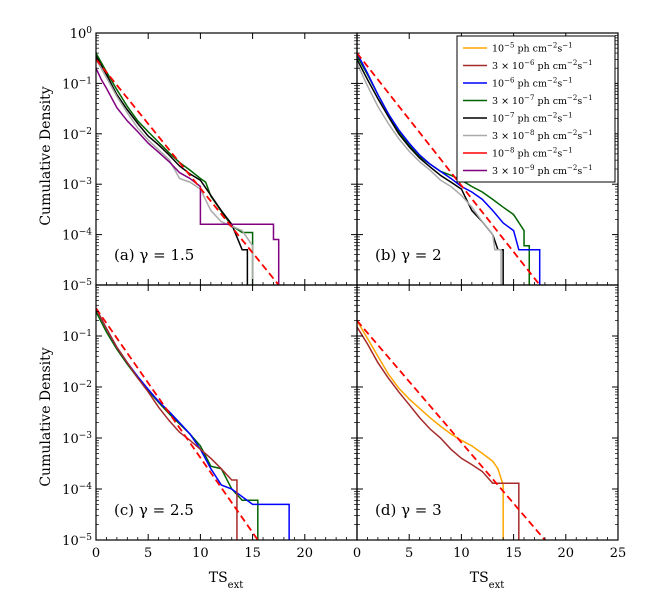 This screenshot has width=650, height=600. I want to click on legend-frame, so click(536, 109).